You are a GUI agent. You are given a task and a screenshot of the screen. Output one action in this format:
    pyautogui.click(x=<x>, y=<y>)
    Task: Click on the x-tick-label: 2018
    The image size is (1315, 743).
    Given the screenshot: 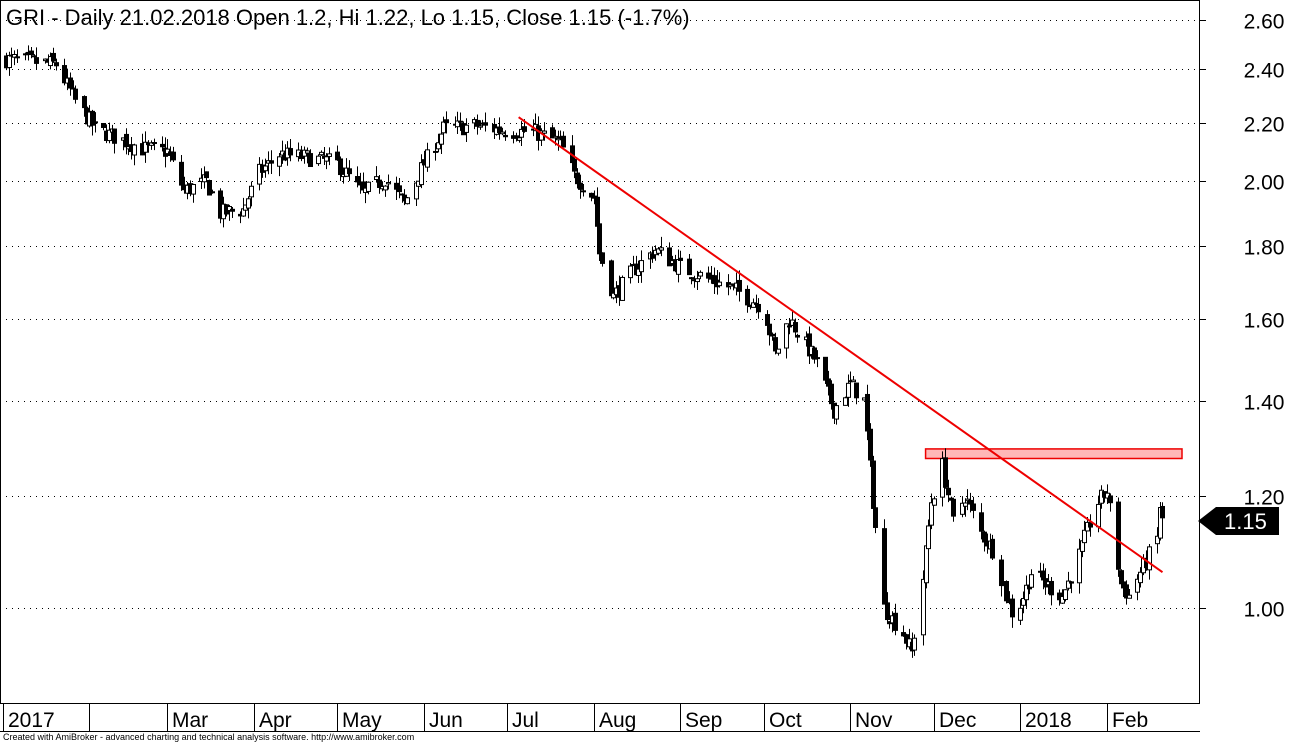 What is the action you would take?
    pyautogui.click(x=1048, y=720)
    